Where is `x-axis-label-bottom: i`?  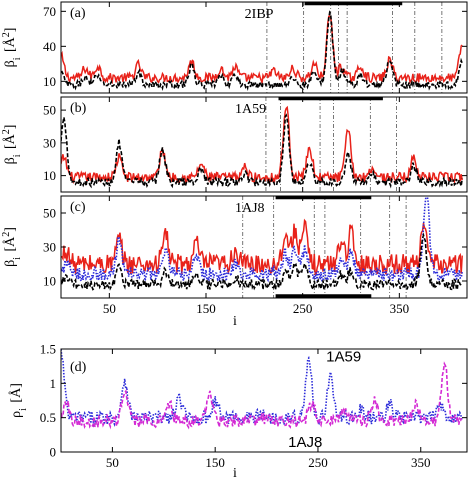
x-axis-label-bottom: i is located at coordinates (235, 473).